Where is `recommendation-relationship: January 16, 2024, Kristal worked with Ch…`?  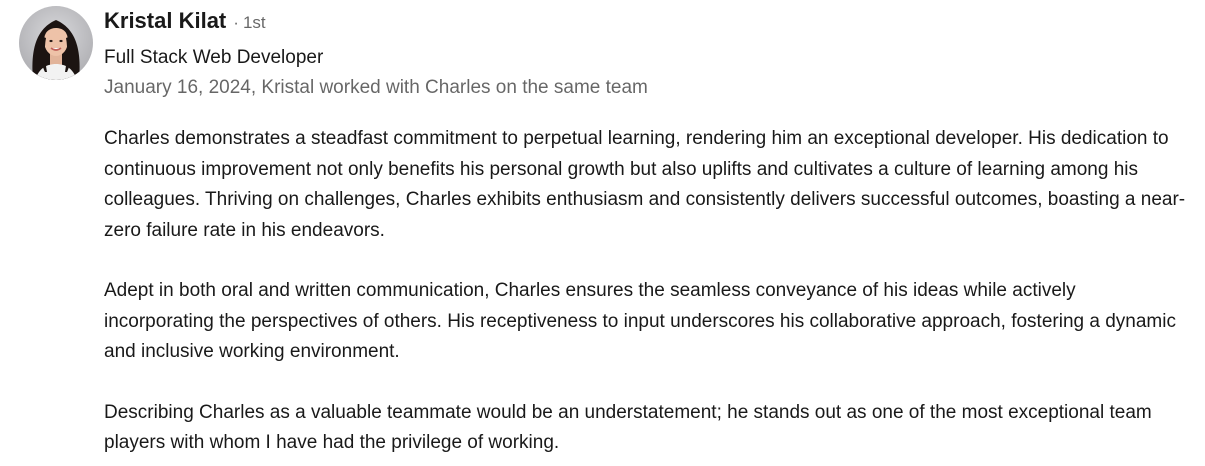 recommendation-relationship: January 16, 2024, Kristal worked with Ch… is located at coordinates (376, 87).